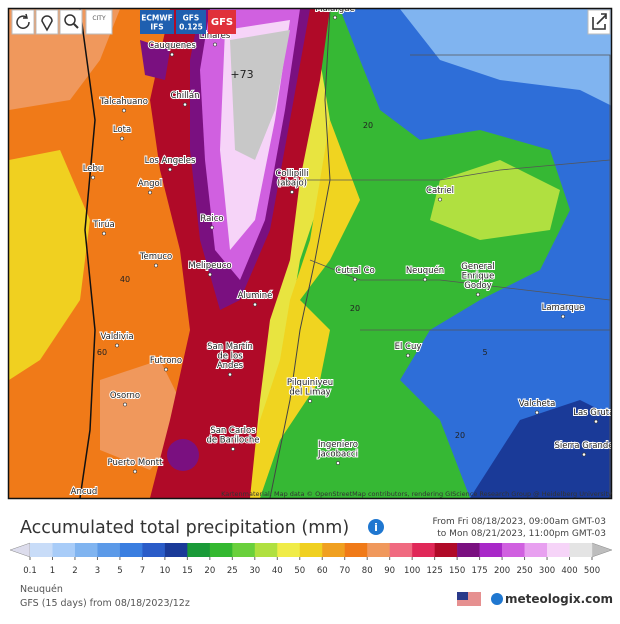 The height and width of the screenshot is (624, 620). I want to click on info-button, so click(376, 527).